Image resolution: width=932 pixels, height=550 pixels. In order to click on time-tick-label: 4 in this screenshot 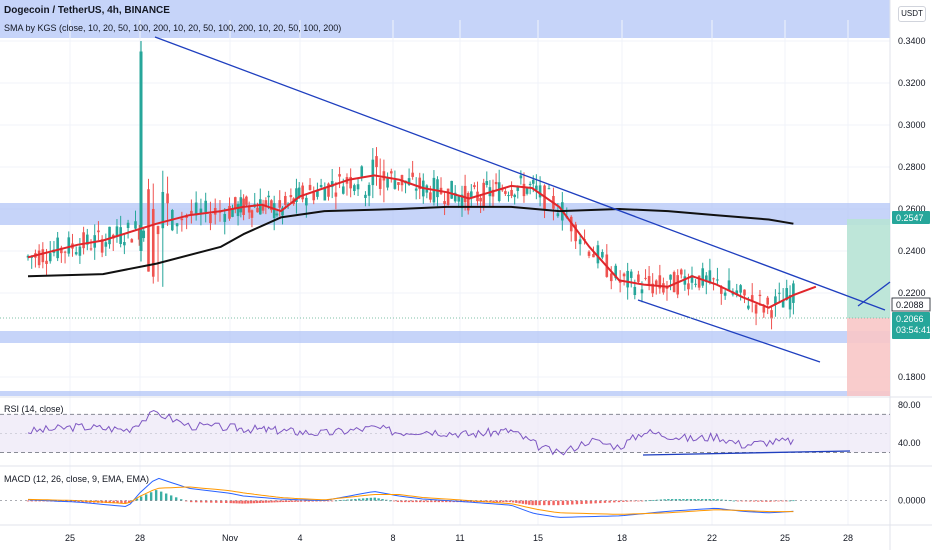, I will do `click(299, 538)`.